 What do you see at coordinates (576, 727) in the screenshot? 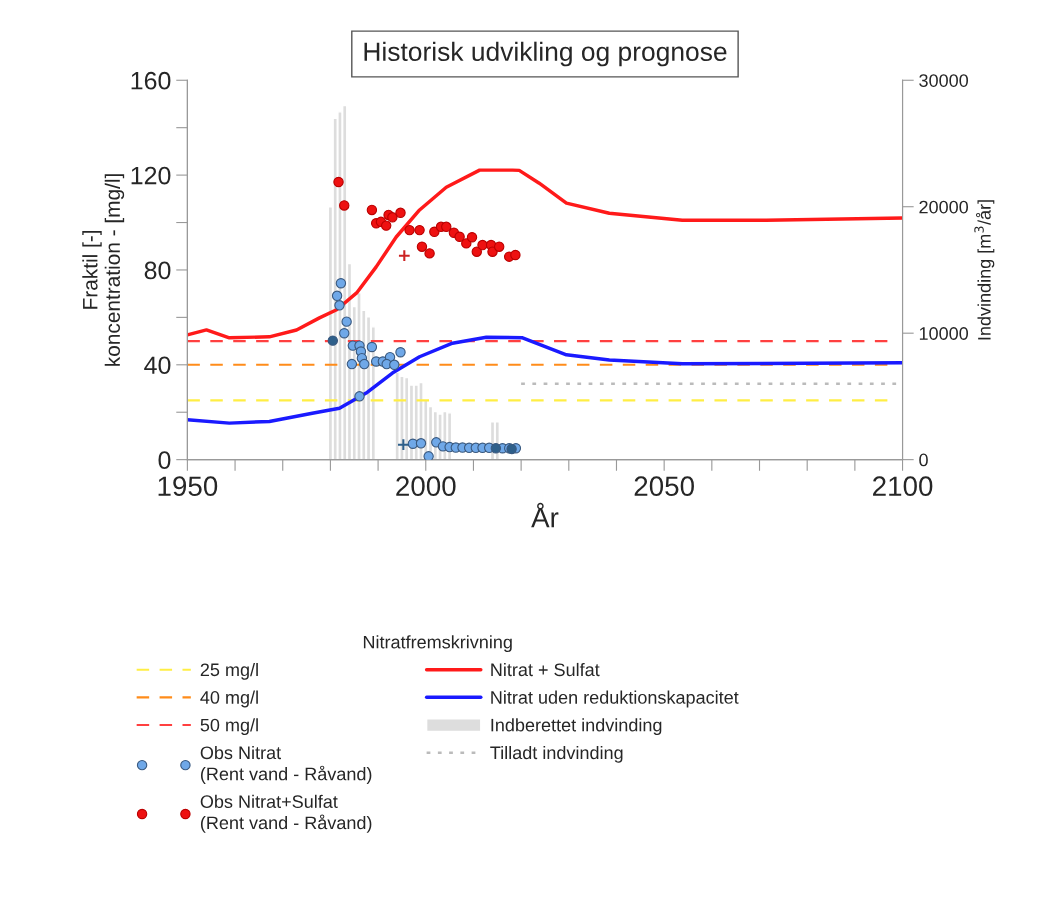
I see `legend-label: Indberettet indvinding` at bounding box center [576, 727].